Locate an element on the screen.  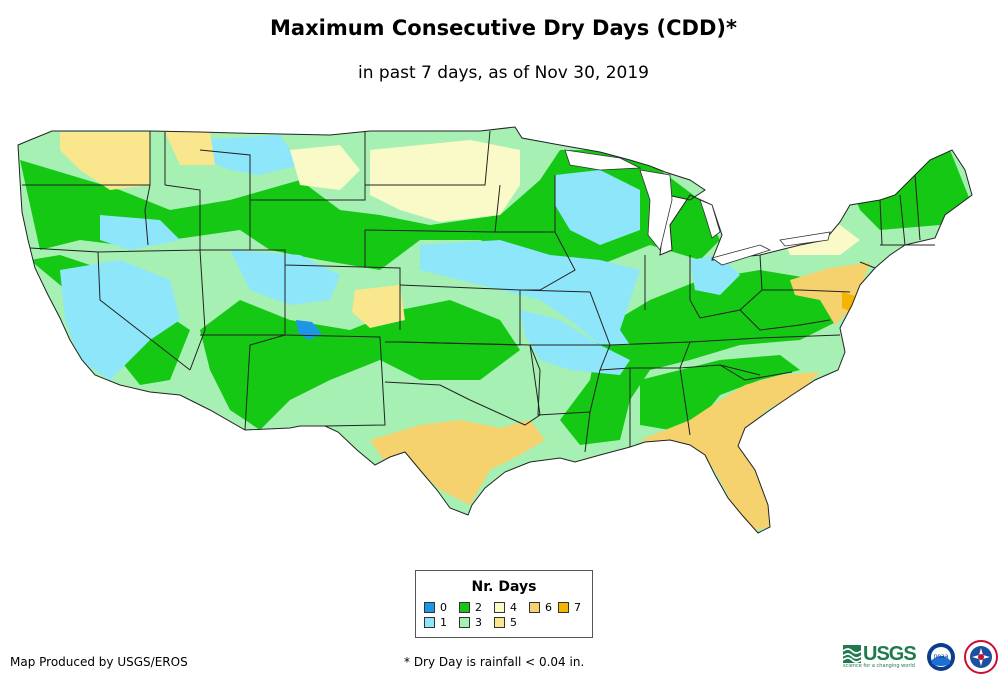
noaa-wordmark: noaa is located at coordinates (941, 656).